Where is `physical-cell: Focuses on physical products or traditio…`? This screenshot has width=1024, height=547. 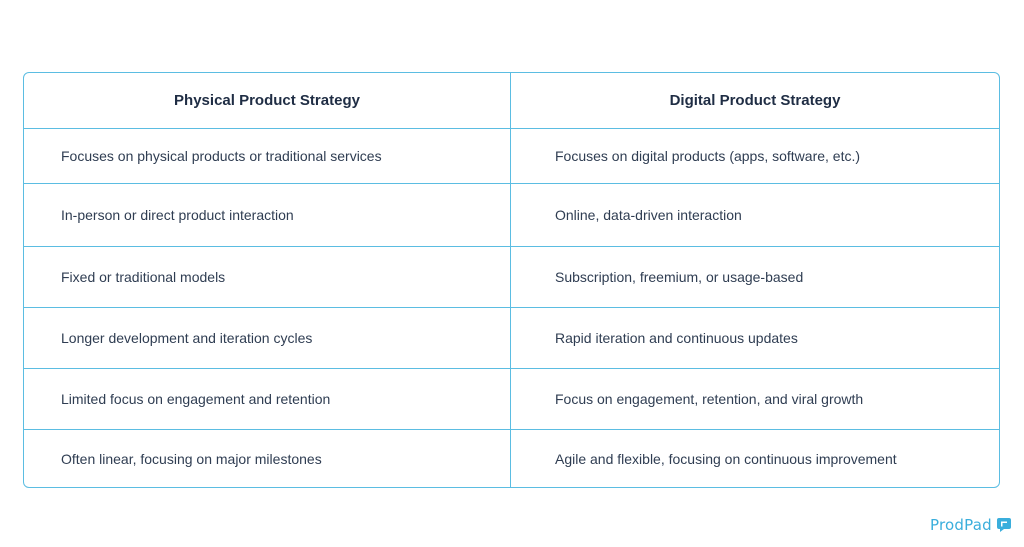
physical-cell: Focuses on physical products or traditio… is located at coordinates (267, 156).